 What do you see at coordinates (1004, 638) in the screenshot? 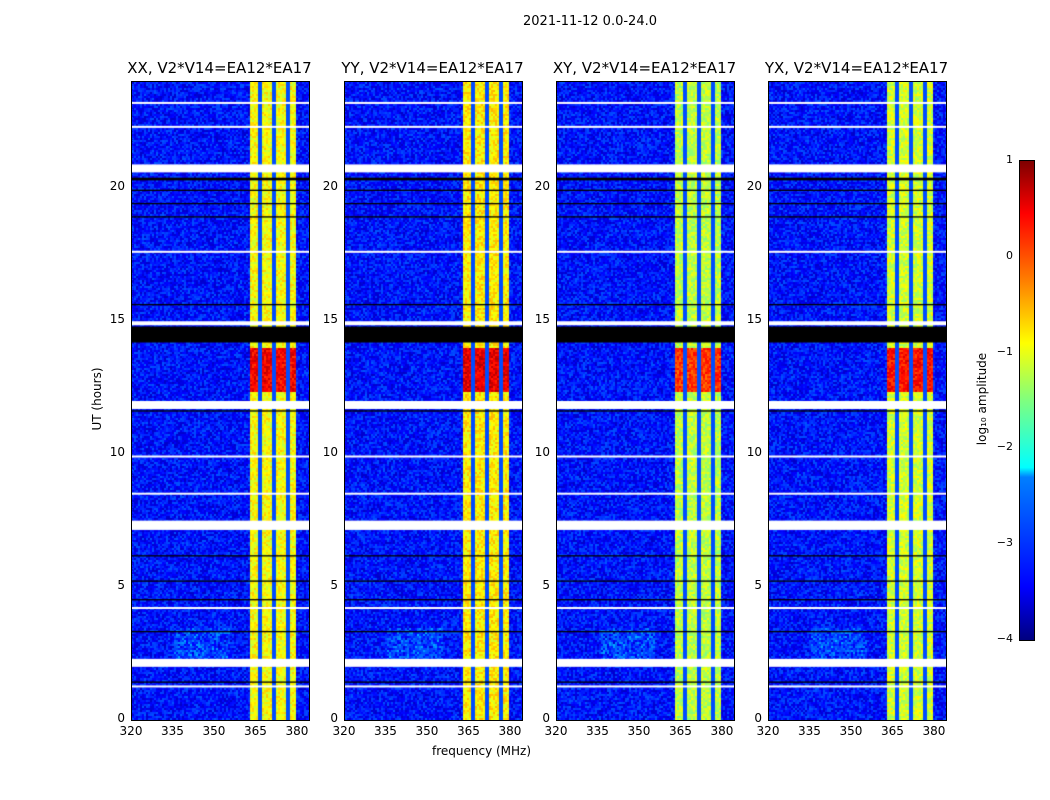
I see `colorbar-tick-label: −4` at bounding box center [1004, 638].